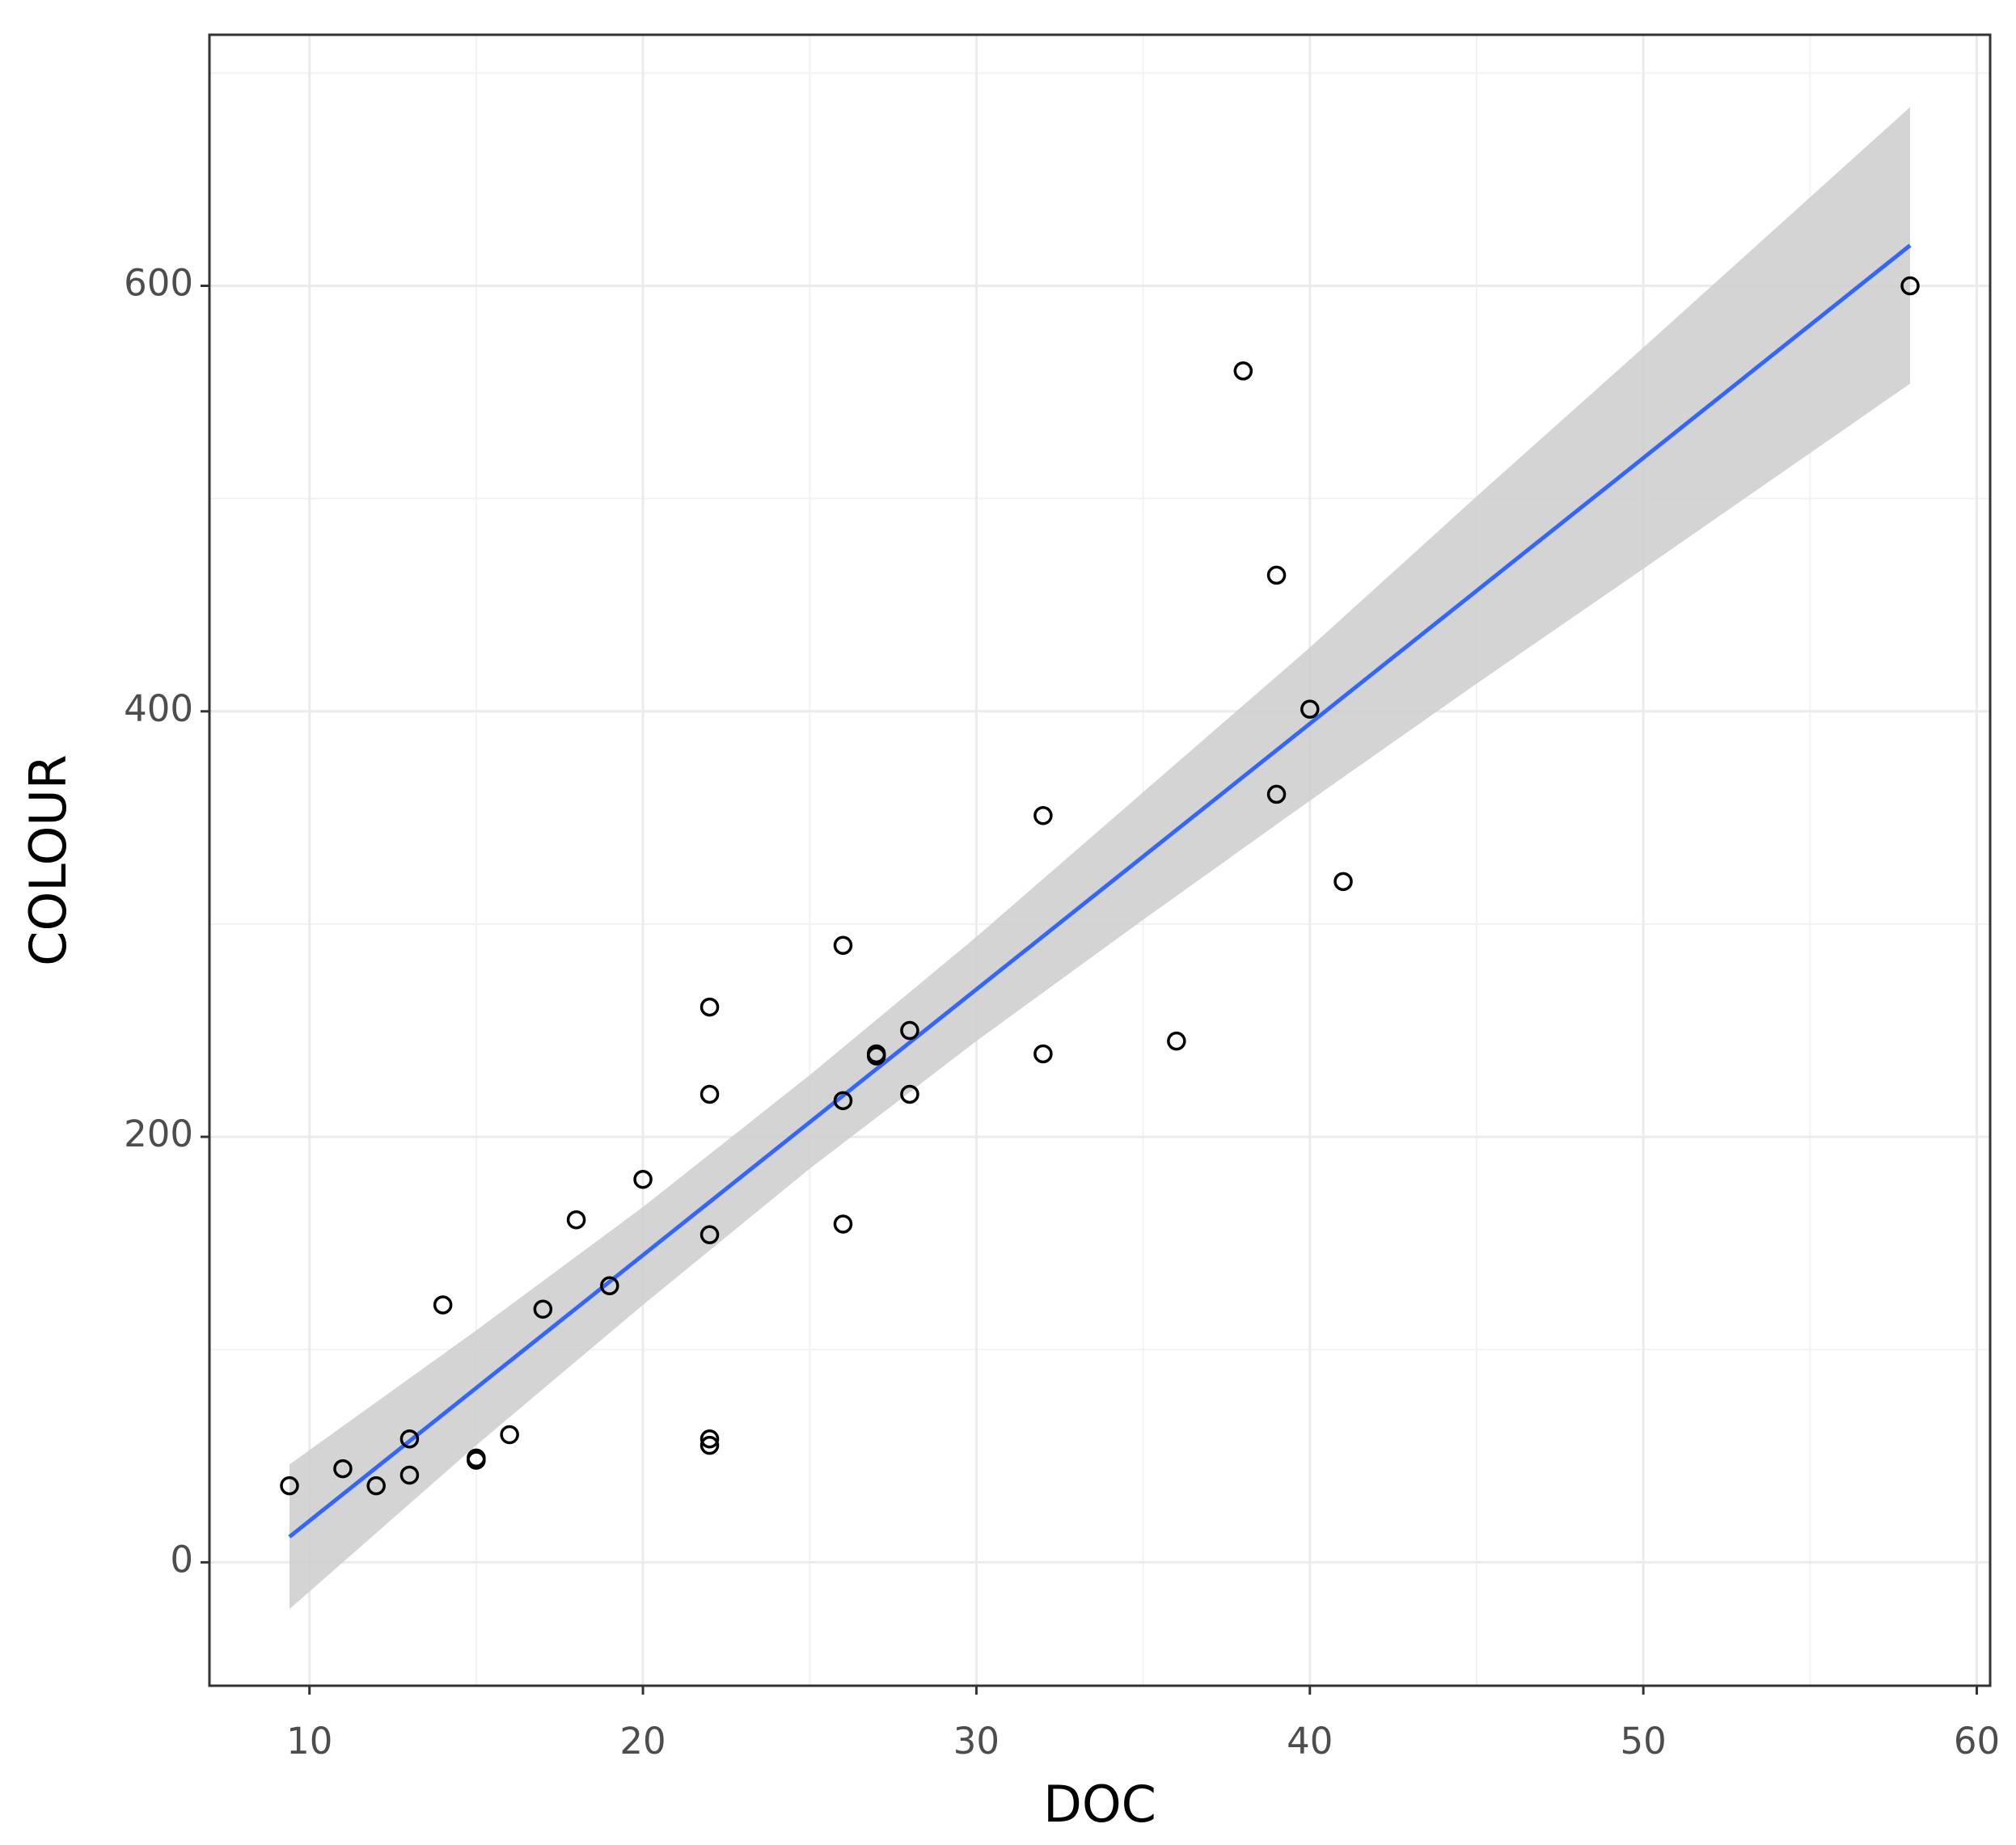 Image resolution: width=2016 pixels, height=1845 pixels. I want to click on y-tick-label: 400, so click(158, 708).